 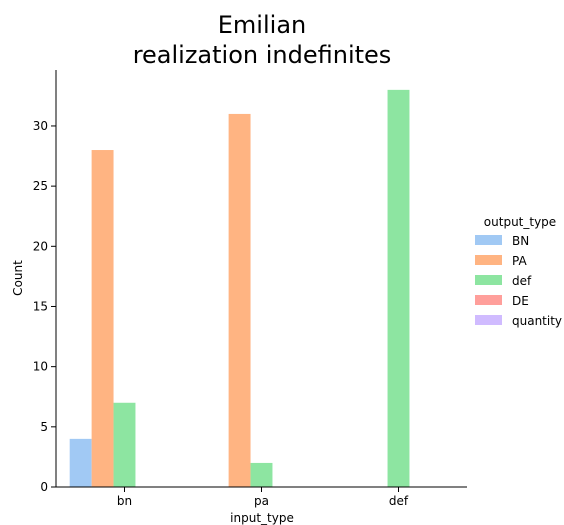 What do you see at coordinates (399, 501) in the screenshot?
I see `x-tick-label: def` at bounding box center [399, 501].